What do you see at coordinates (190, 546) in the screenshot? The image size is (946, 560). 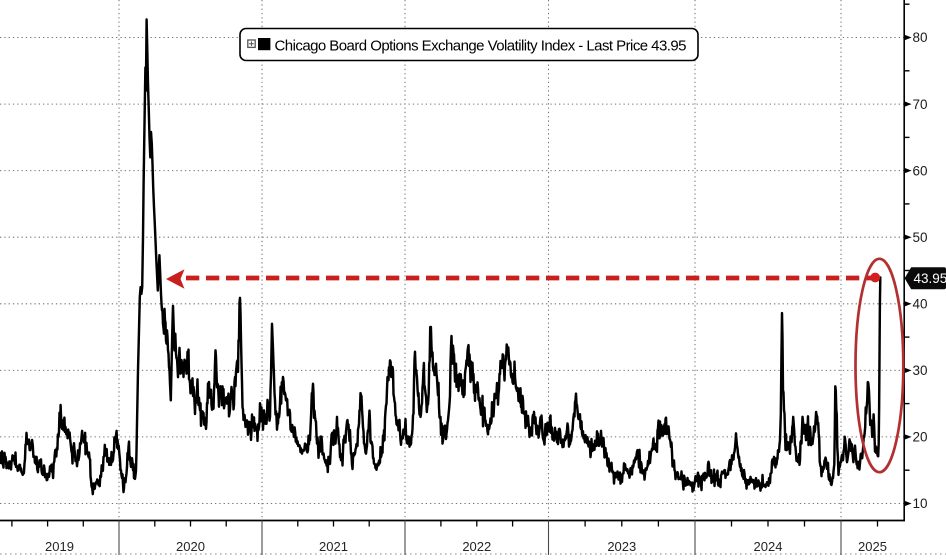 I see `svg-text: 2020` at bounding box center [190, 546].